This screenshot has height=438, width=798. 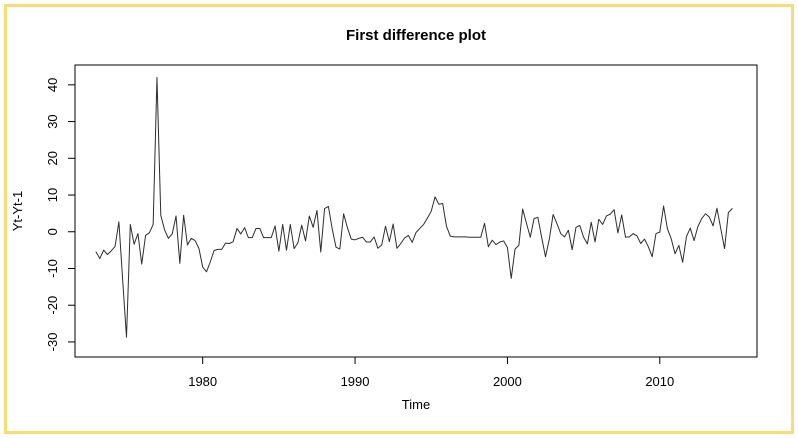 What do you see at coordinates (659, 381) in the screenshot?
I see `x-tick-label: 2010` at bounding box center [659, 381].